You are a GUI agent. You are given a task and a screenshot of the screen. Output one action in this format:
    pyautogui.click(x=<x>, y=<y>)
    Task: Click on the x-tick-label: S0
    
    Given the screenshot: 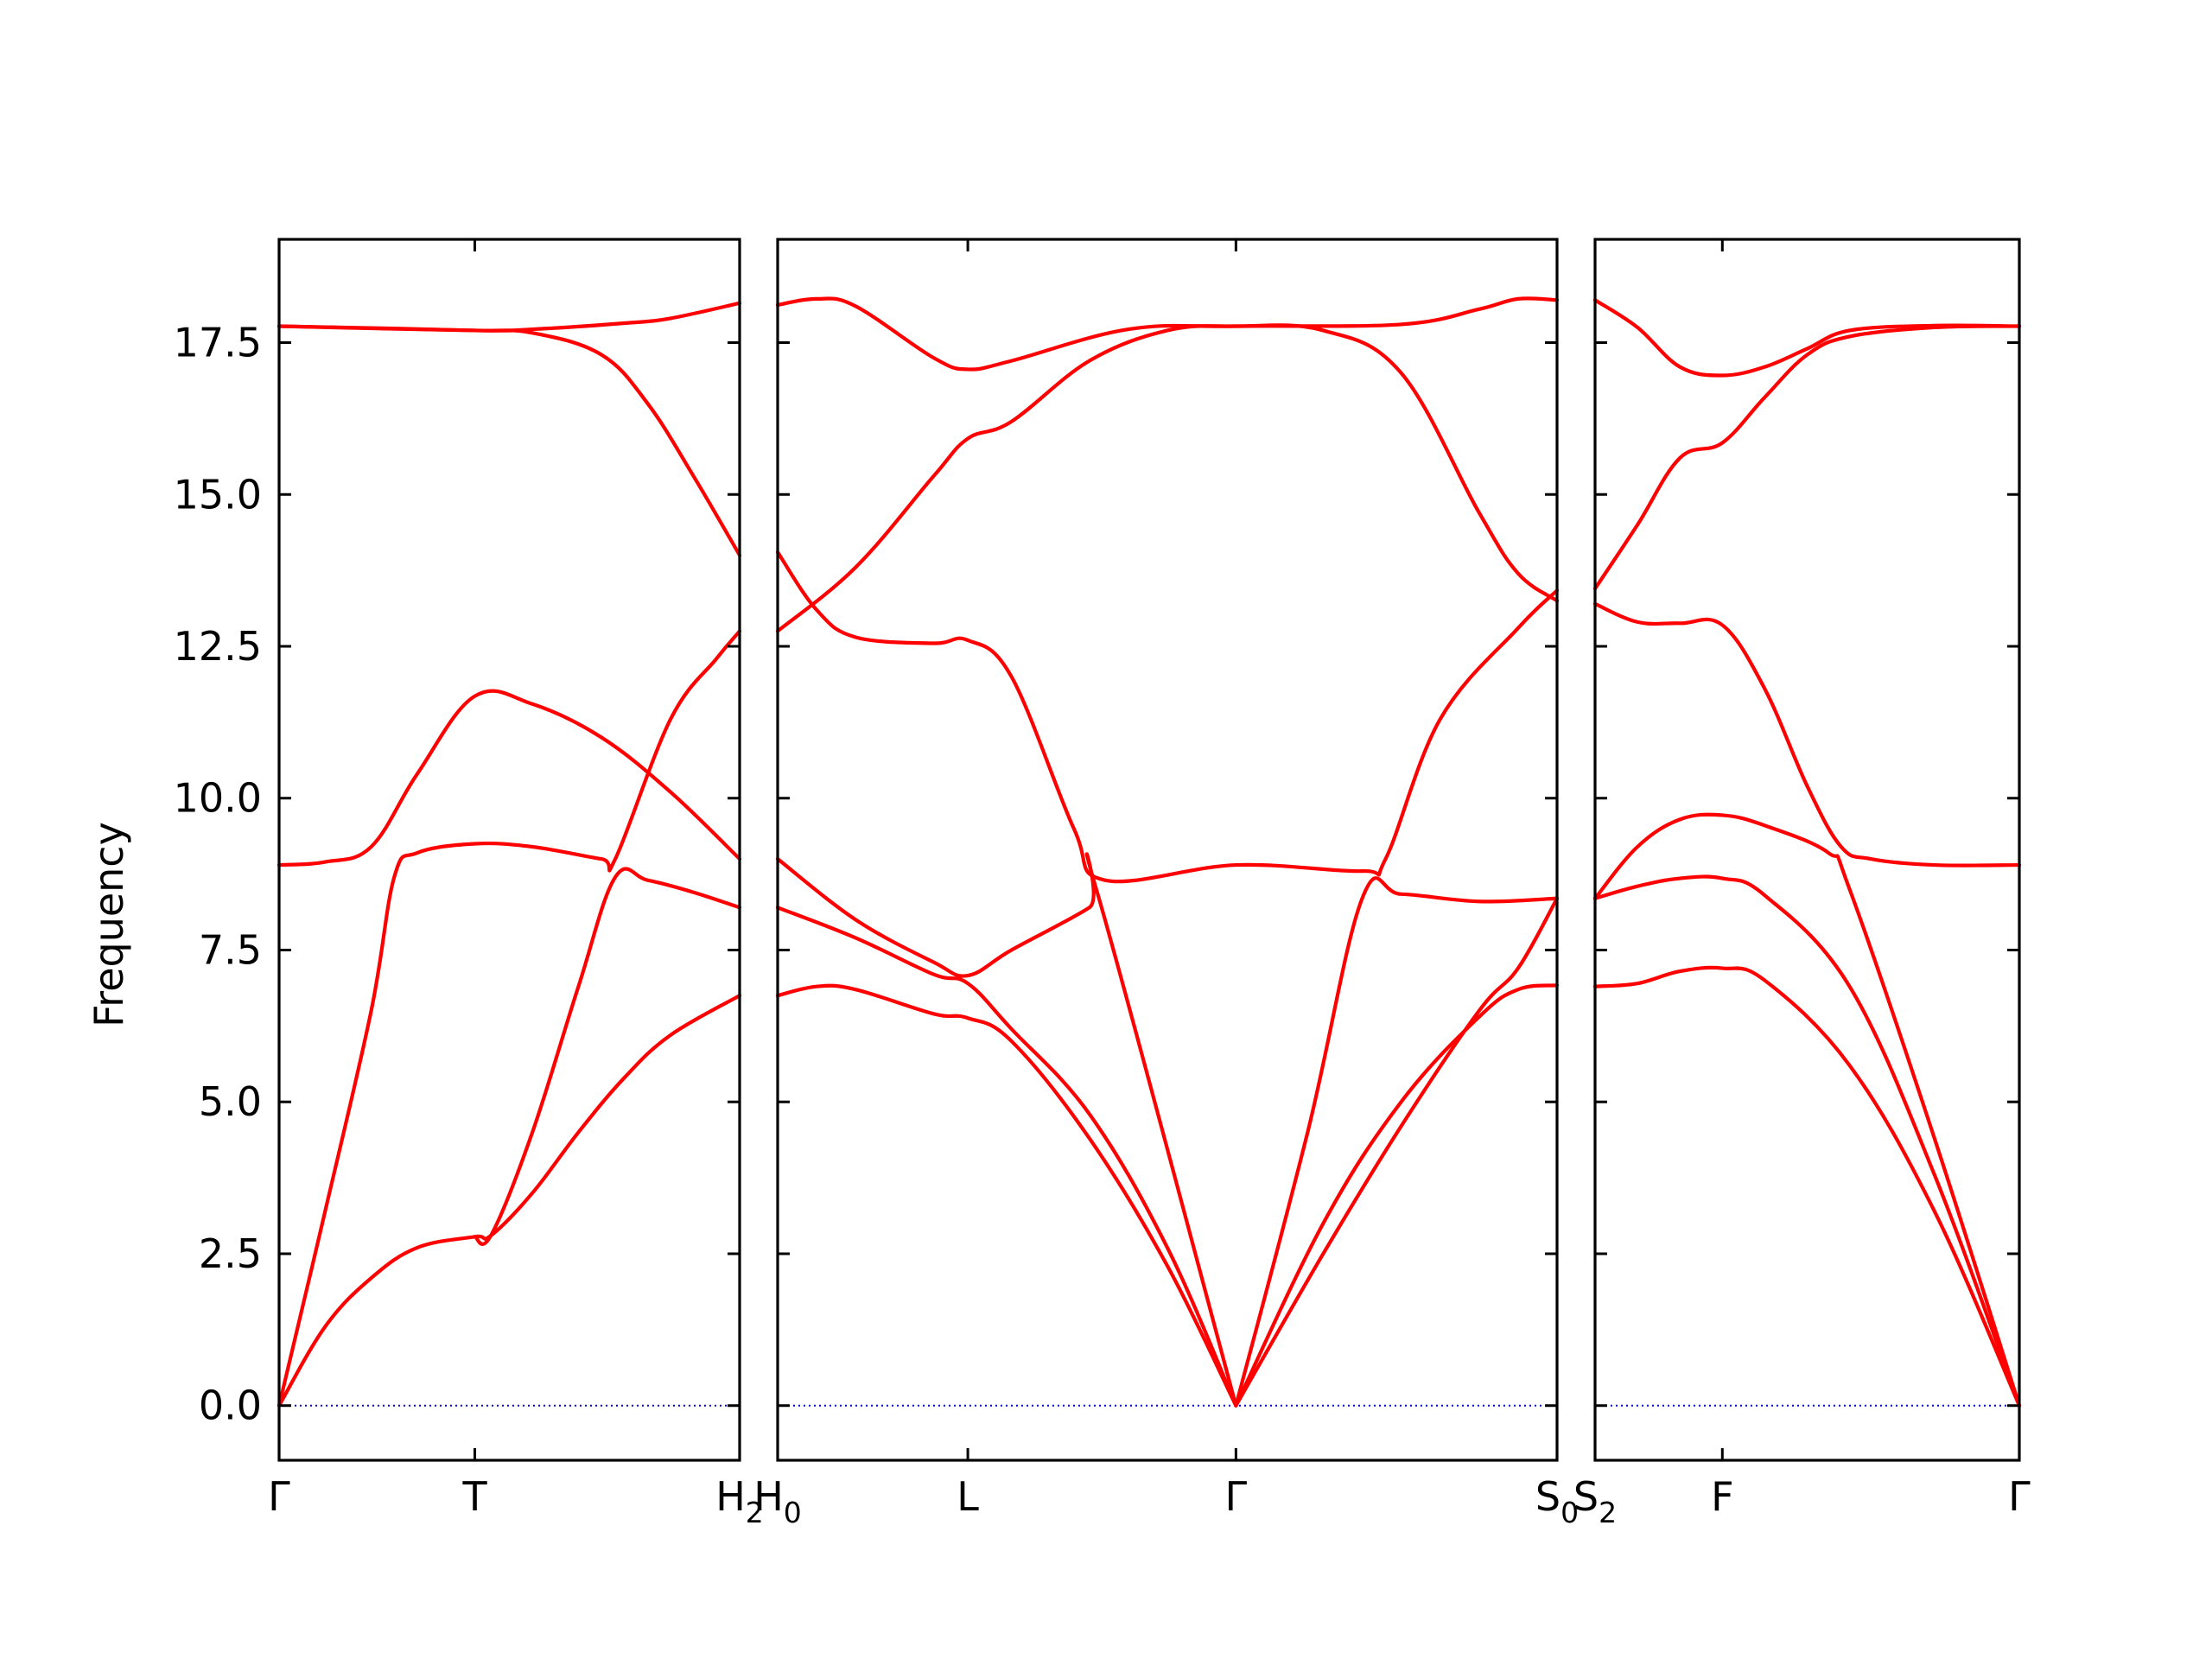 What is the action you would take?
    pyautogui.click(x=1557, y=1501)
    